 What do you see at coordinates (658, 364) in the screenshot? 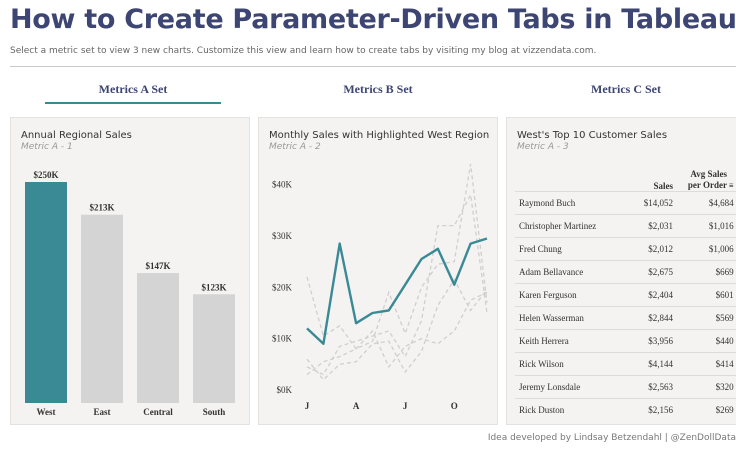
I see `sales-cell: $4,144` at bounding box center [658, 364].